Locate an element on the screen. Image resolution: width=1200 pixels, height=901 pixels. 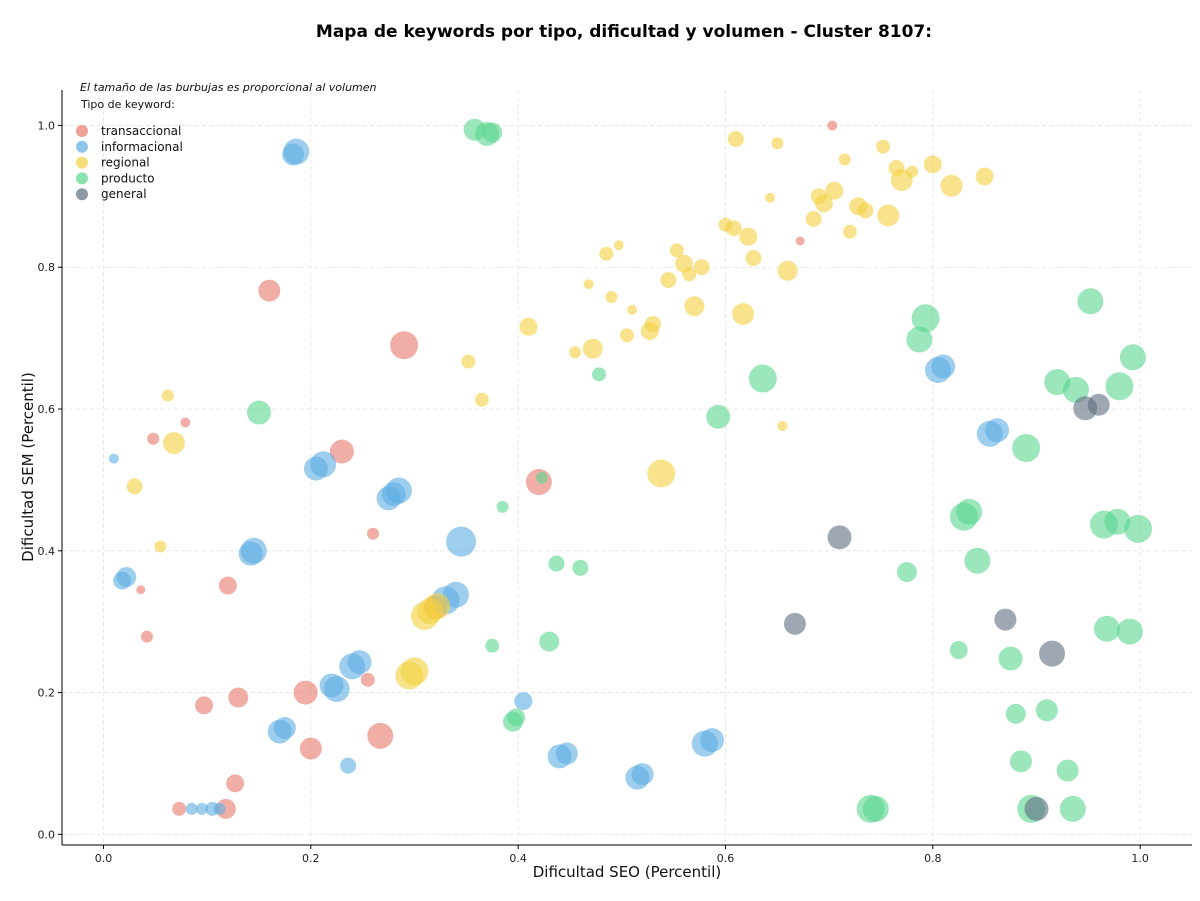
legend-marker-transaccional is located at coordinates (82, 131).